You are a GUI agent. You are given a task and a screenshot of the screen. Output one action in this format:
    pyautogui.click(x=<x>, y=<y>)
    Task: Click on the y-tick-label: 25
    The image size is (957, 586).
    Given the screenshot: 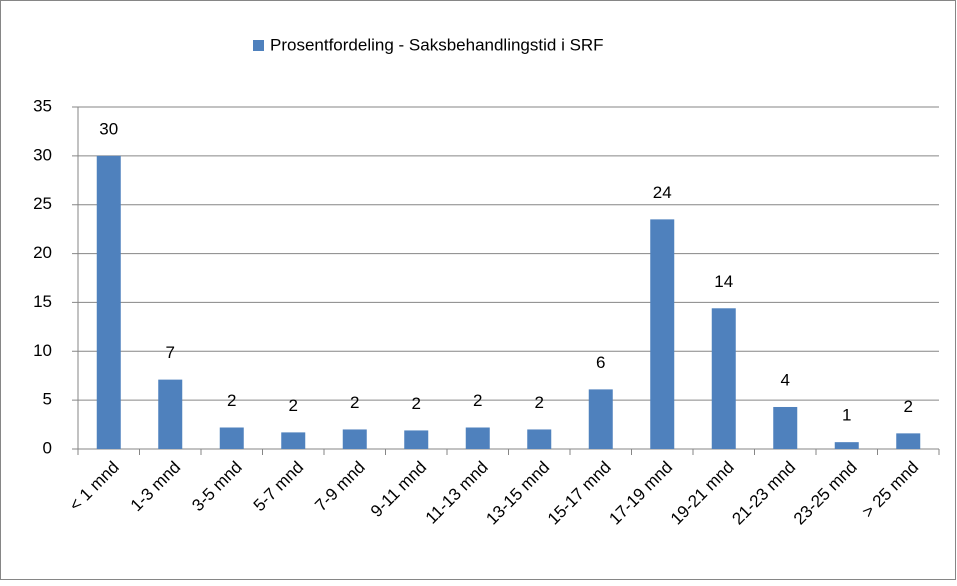 What is the action you would take?
    pyautogui.click(x=42, y=203)
    